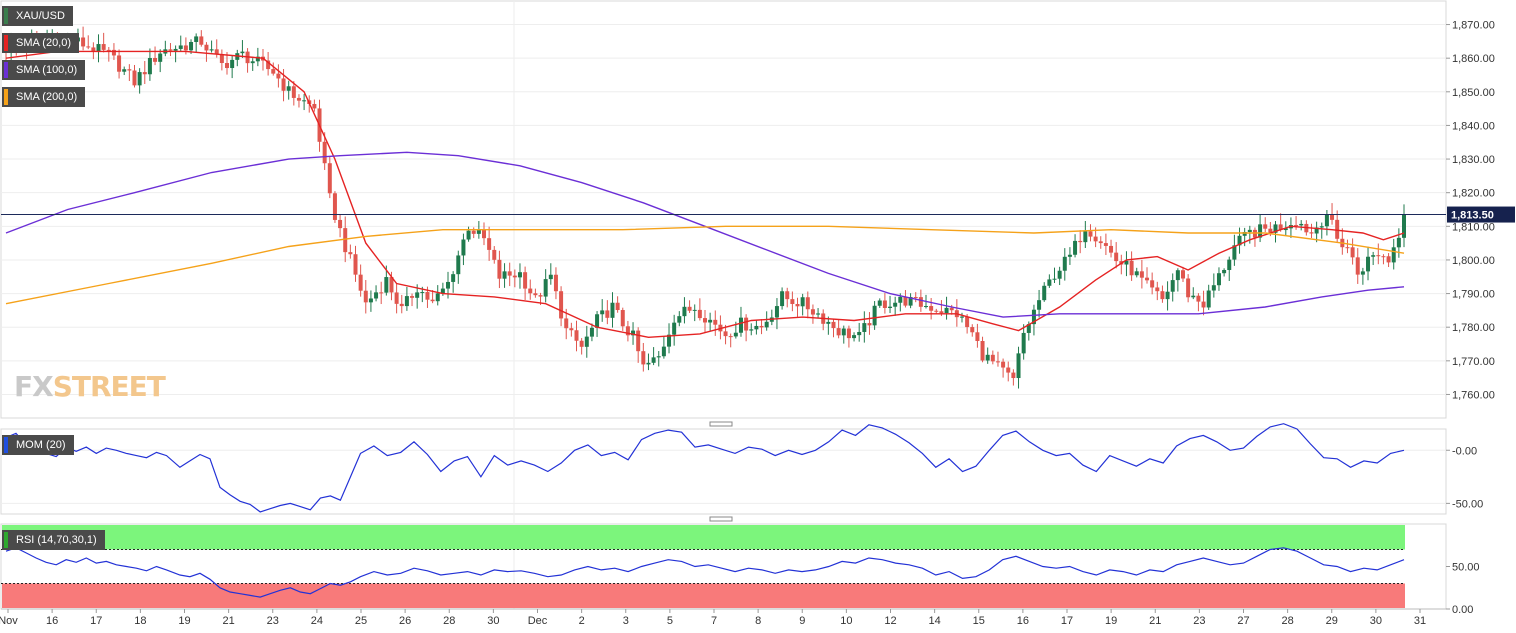 The width and height of the screenshot is (1516, 633). What do you see at coordinates (1473, 26) in the screenshot?
I see `price-tick-label: 1,870.00` at bounding box center [1473, 26].